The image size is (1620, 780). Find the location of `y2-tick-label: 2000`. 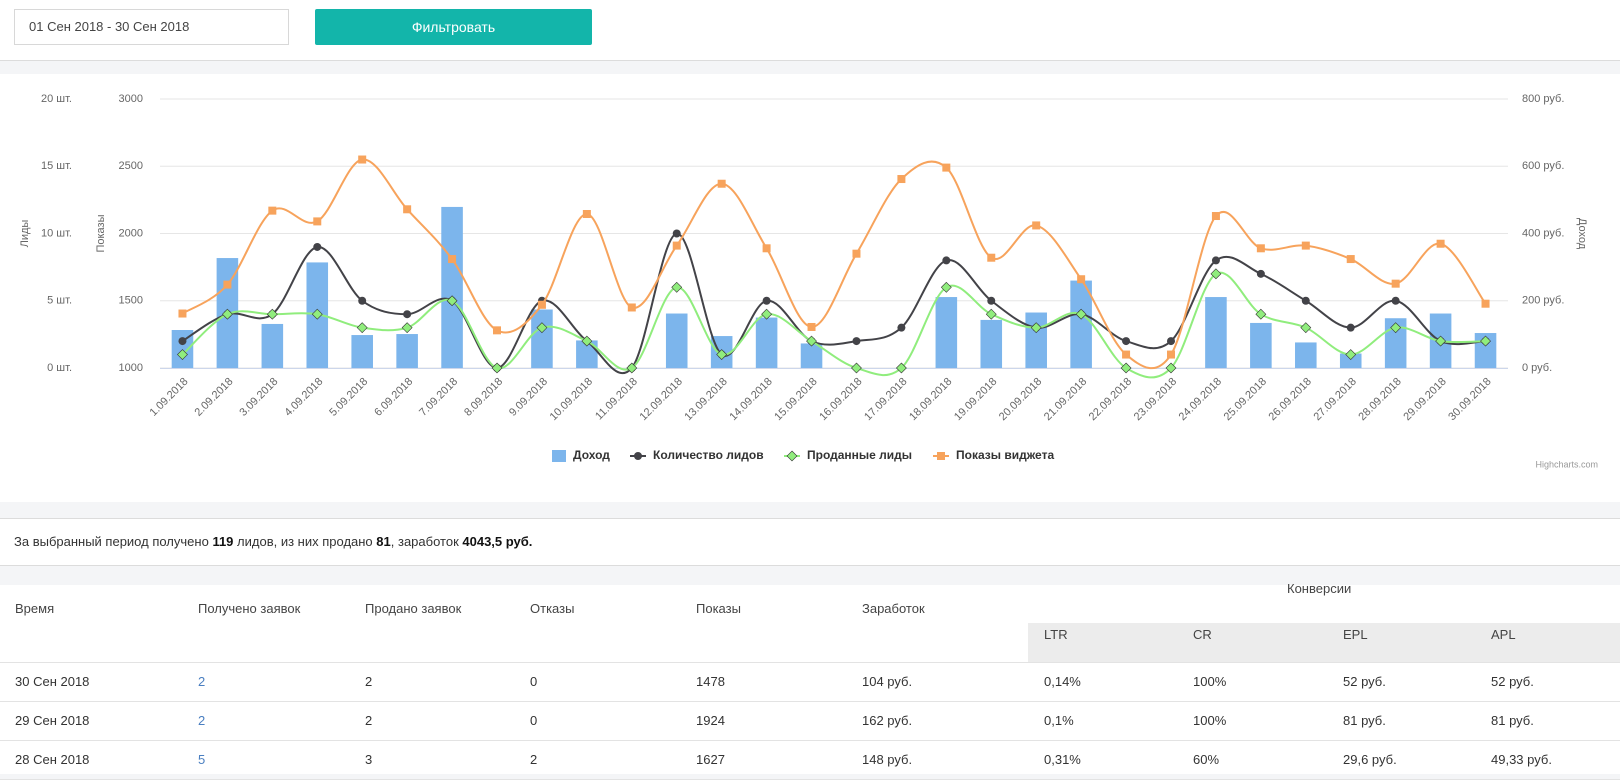

y2-tick-label: 2000 is located at coordinates (131, 233).